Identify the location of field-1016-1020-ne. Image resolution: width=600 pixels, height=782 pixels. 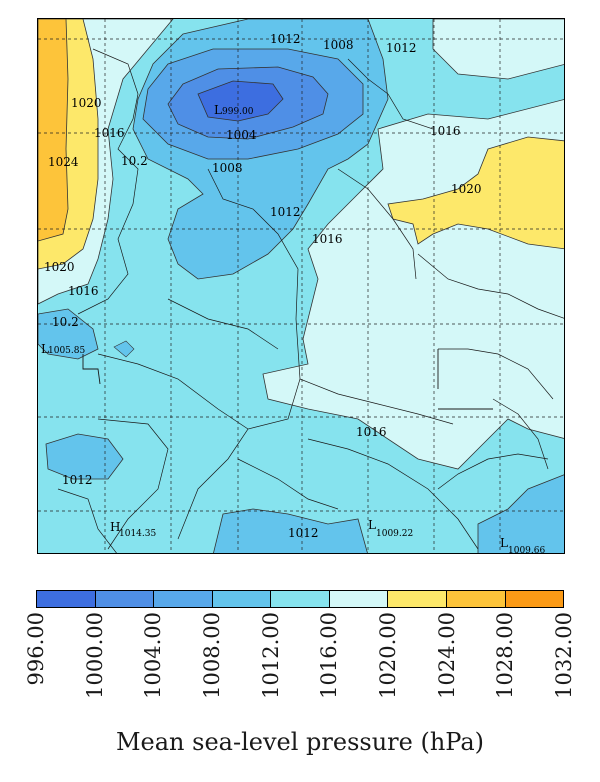
(498, 49).